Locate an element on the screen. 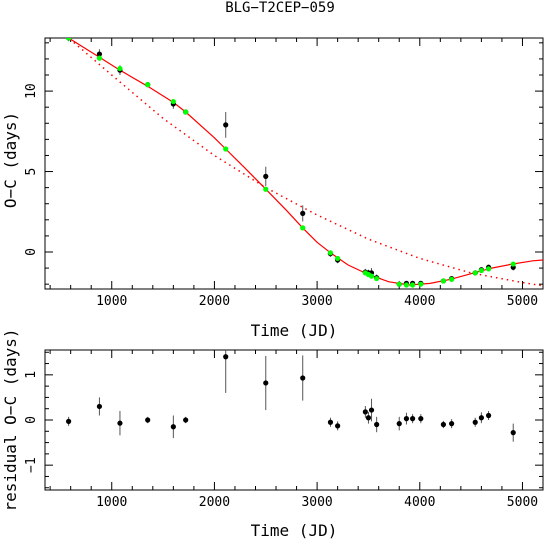 This screenshot has width=546, height=542. top-y-tick-label: 5 is located at coordinates (31, 172).